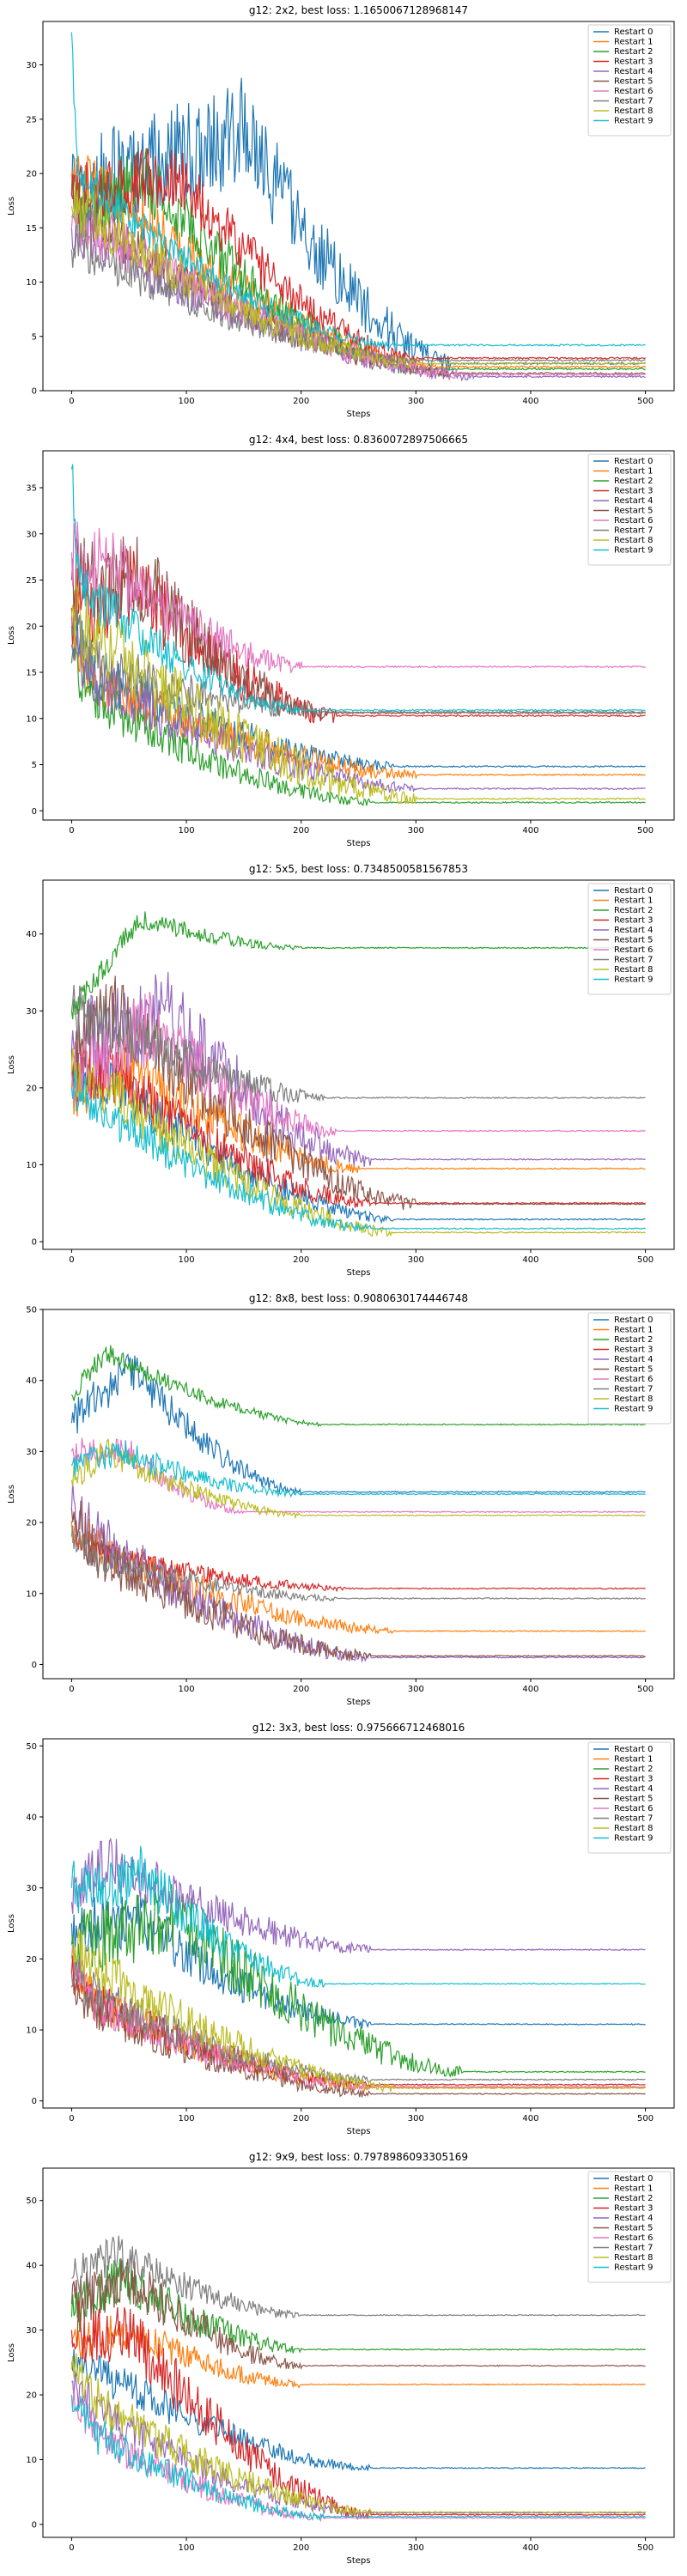  Describe the element at coordinates (34, 766) in the screenshot. I see `y-tick-label: 5` at that location.